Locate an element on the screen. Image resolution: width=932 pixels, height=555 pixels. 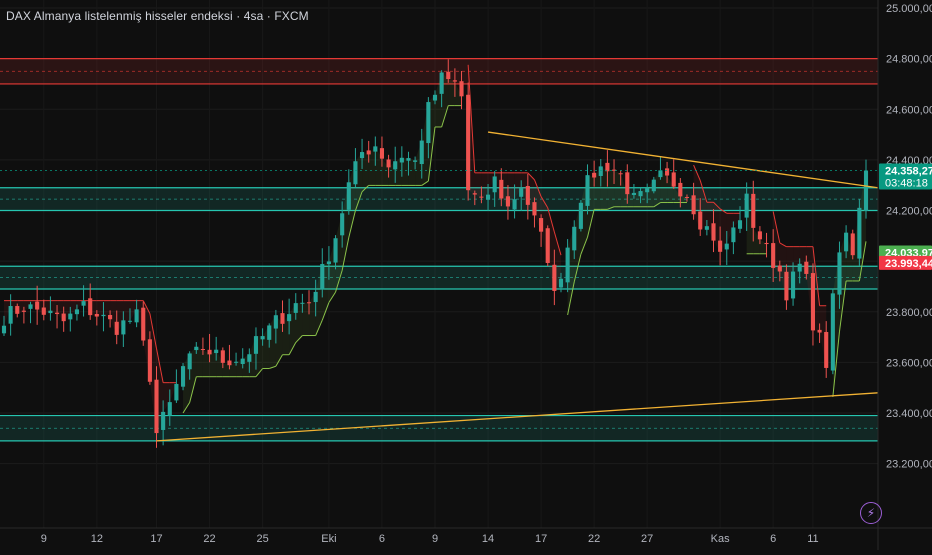
price-tag-label: 23.993,44 is located at coordinates (908, 264).